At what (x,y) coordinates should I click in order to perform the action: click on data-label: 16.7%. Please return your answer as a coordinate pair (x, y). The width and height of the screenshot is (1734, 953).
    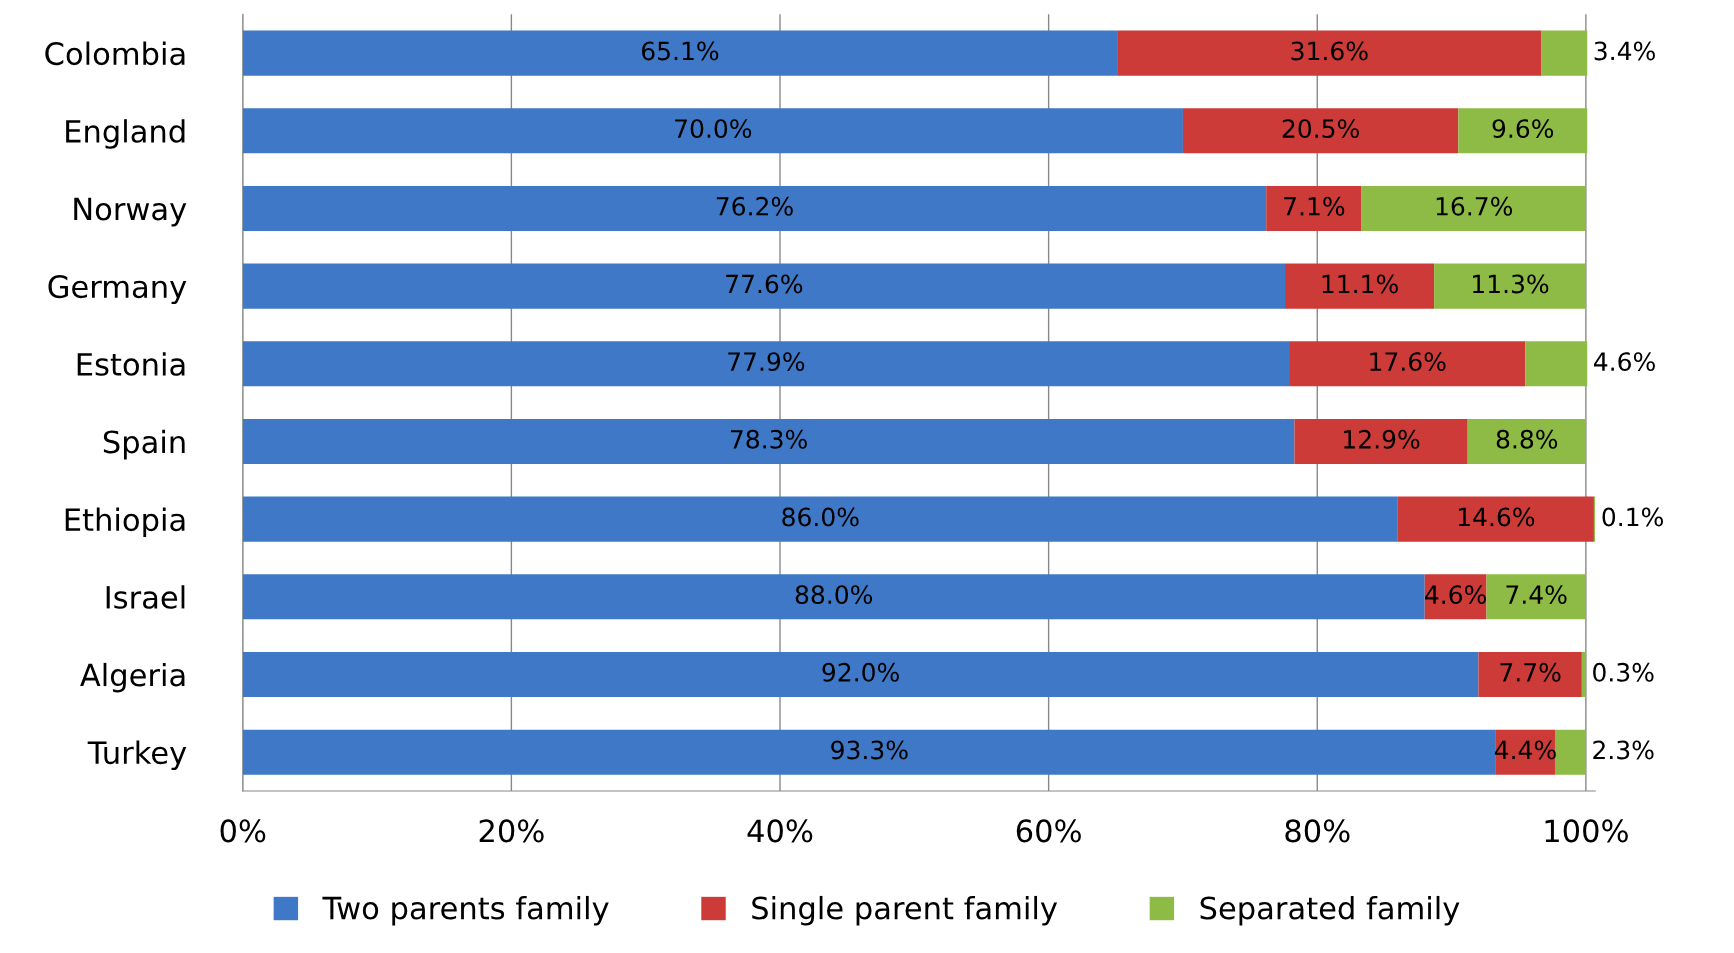
    Looking at the image, I should click on (1474, 206).